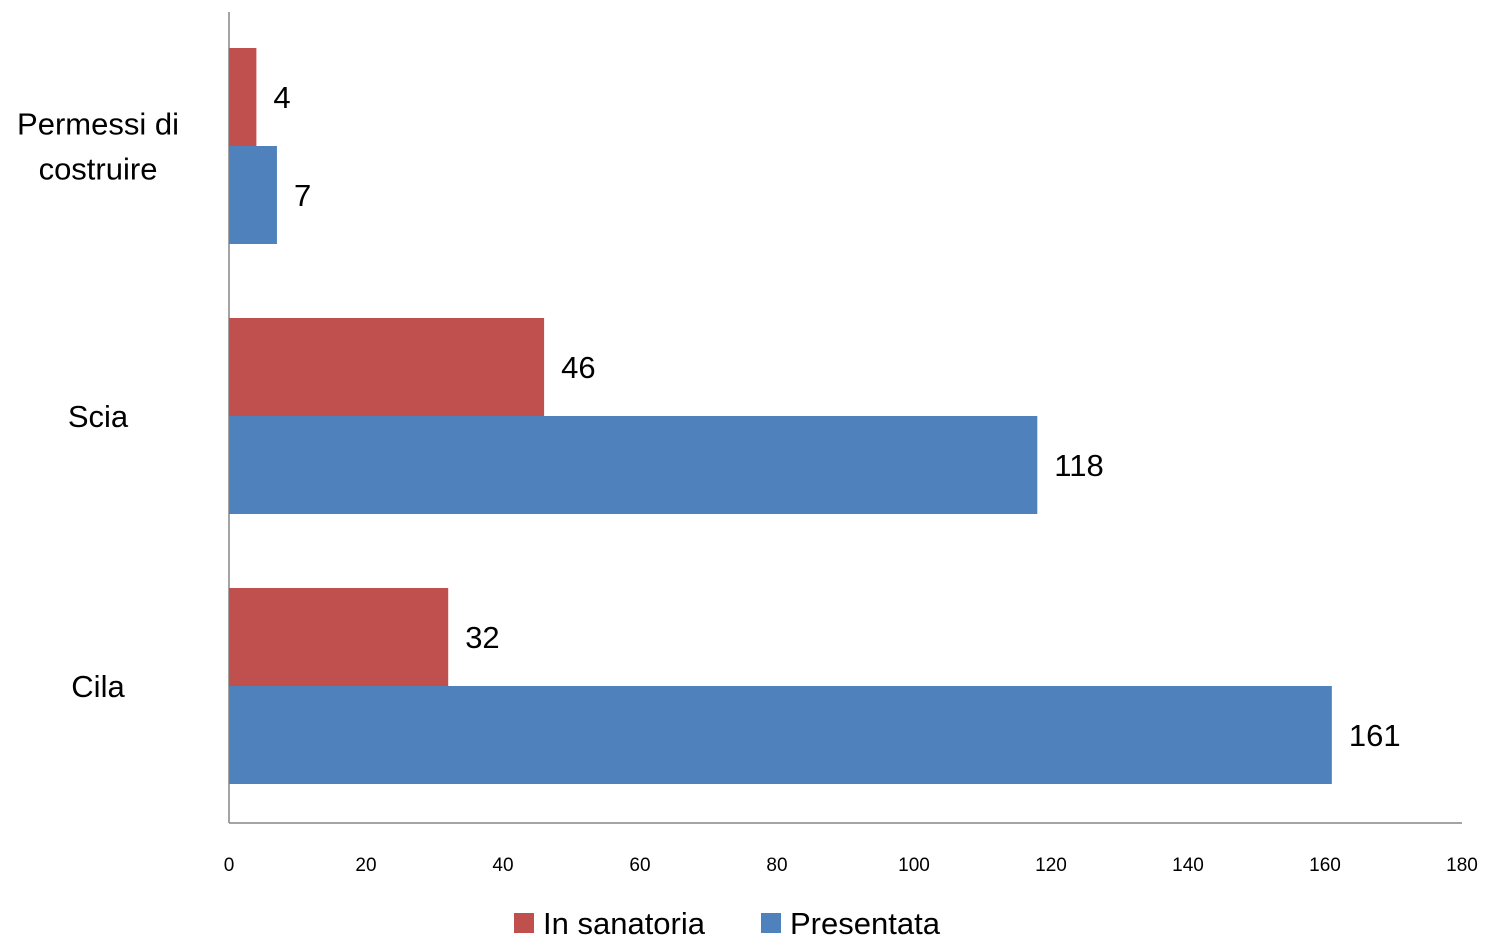 The height and width of the screenshot is (946, 1486). I want to click on legend-label: Presentata, so click(865, 923).